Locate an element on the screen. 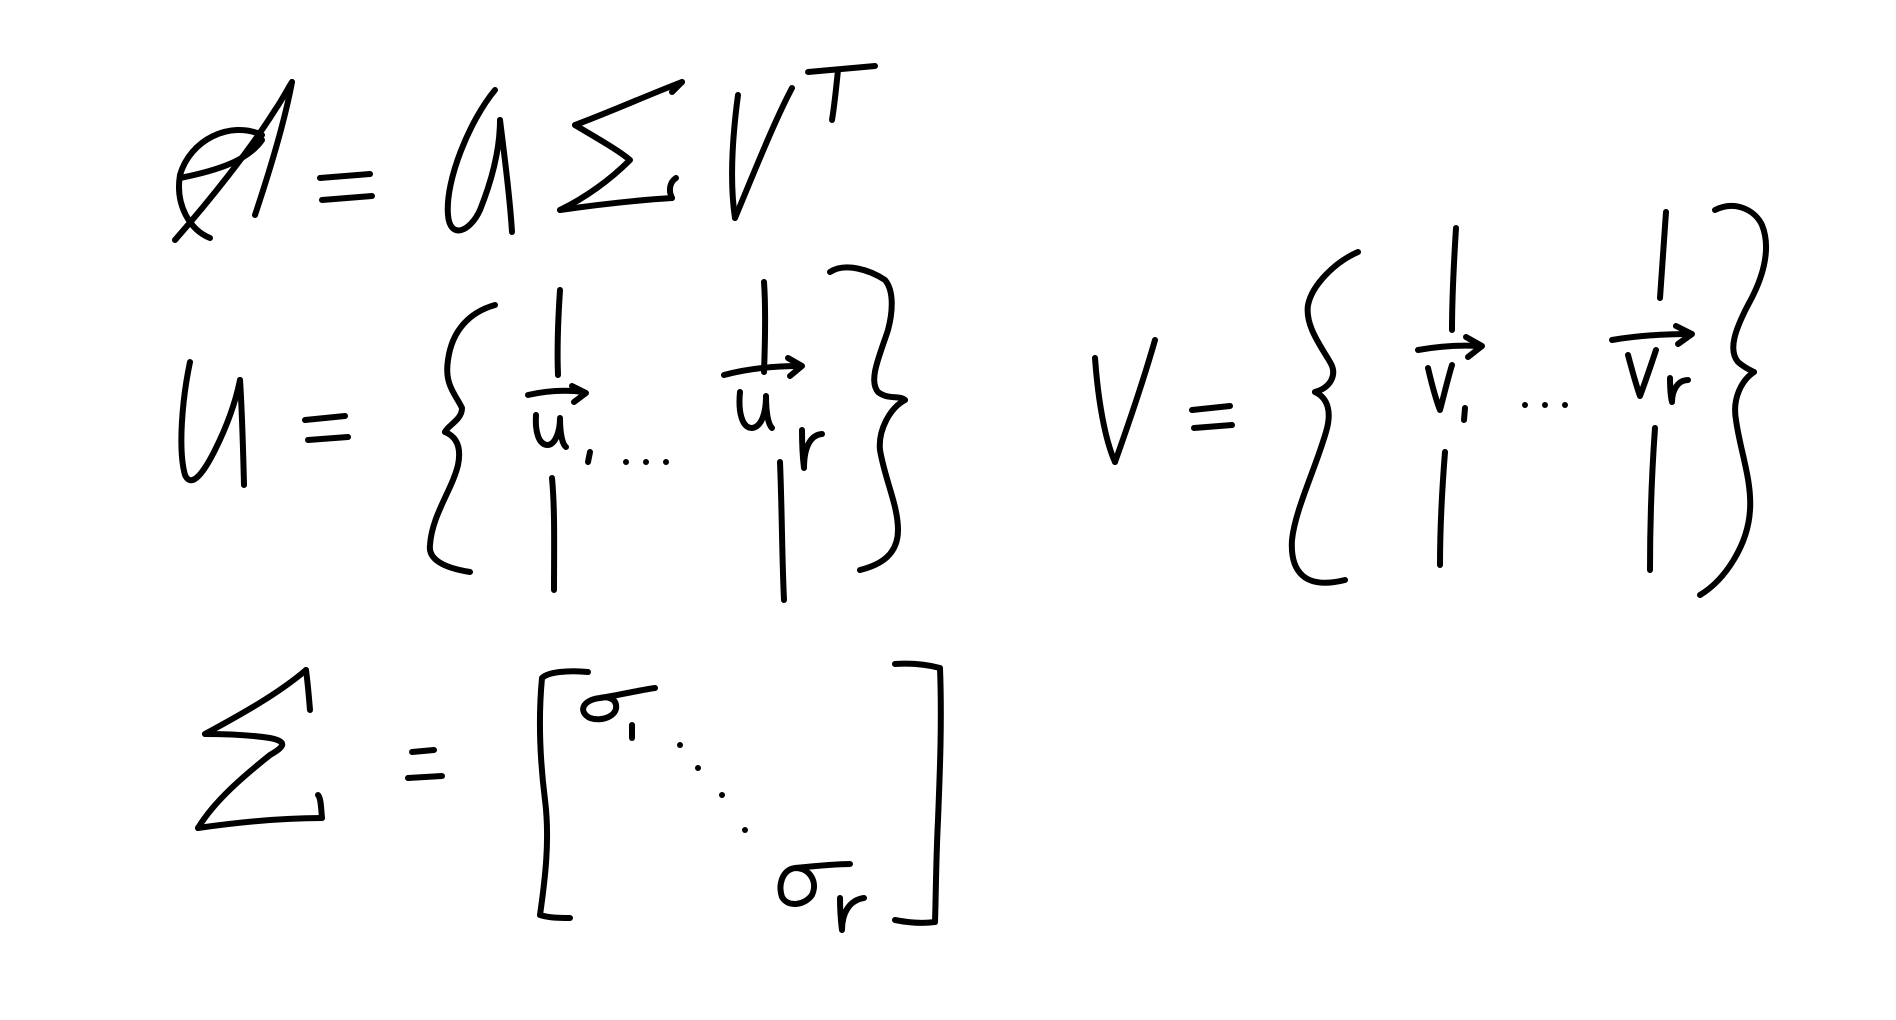 The width and height of the screenshot is (1896, 1020). u-definition is located at coordinates (543, 433).